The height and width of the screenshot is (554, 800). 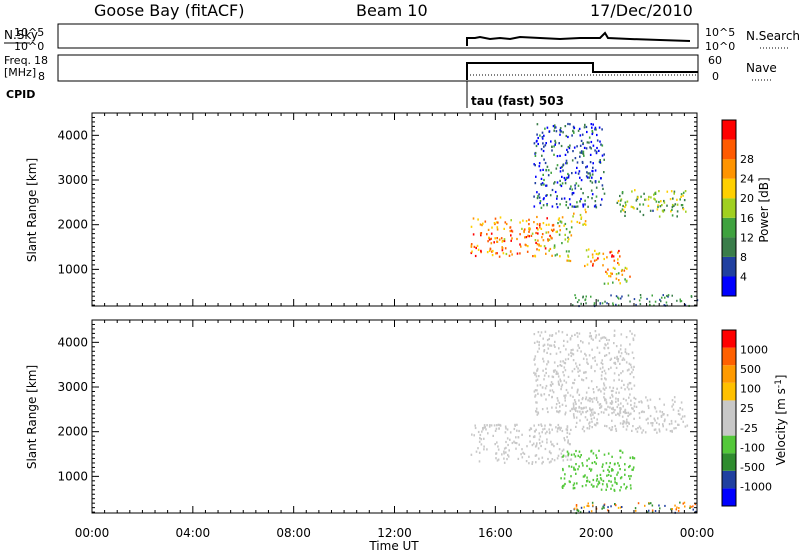 I want to click on power-colorbar-tick: 16, so click(x=747, y=218).